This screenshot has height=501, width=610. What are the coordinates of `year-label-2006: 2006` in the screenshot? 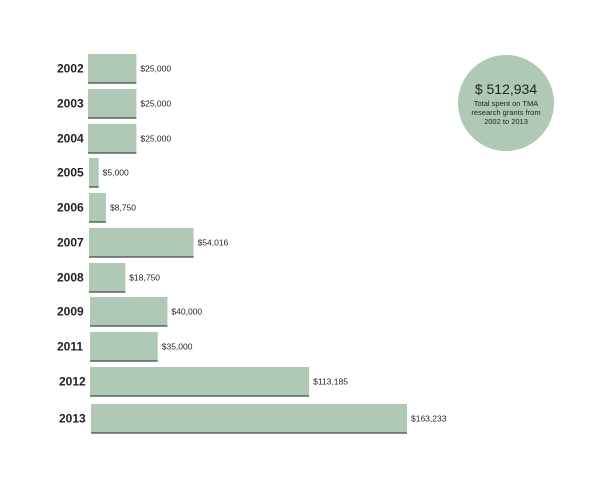 It's located at (70, 208).